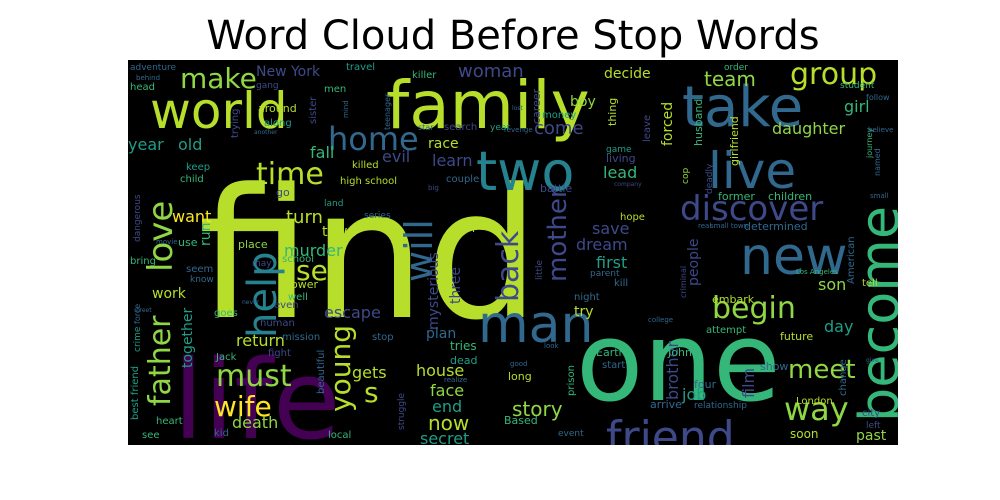  I want to click on word-face: face, so click(447, 390).